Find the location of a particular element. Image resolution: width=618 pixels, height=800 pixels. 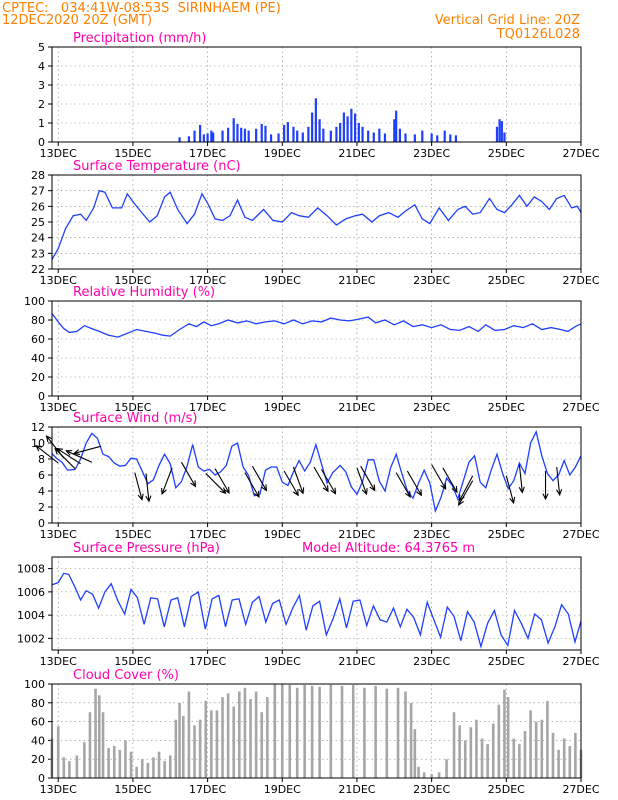

y-tick-label: 10 is located at coordinates (38, 443).